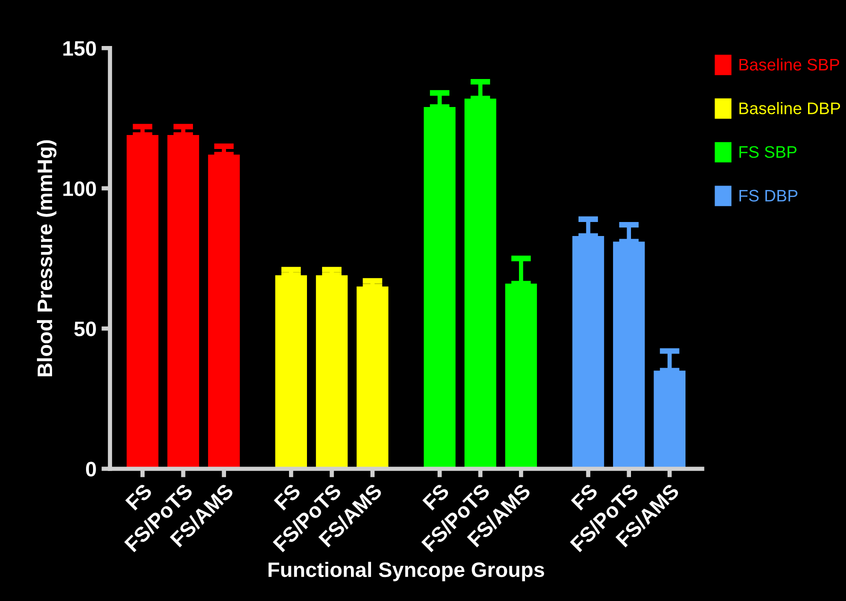 The image size is (846, 601). Describe the element at coordinates (406, 572) in the screenshot. I see `x-axis-title: Functional Syncope Groups` at that location.